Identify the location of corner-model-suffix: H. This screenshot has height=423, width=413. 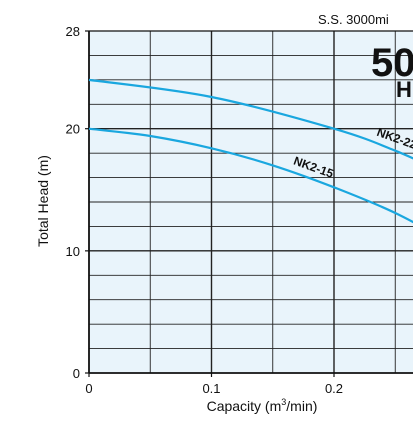
(404, 89).